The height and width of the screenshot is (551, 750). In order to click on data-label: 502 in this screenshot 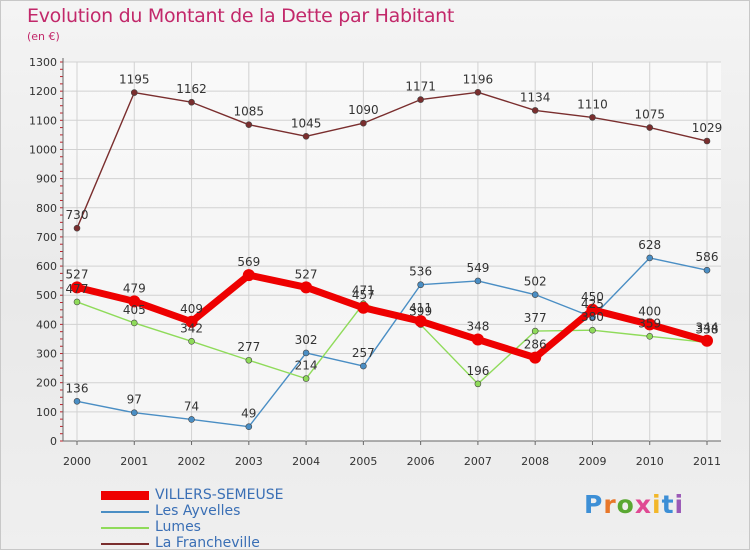, I will do `click(535, 282)`.